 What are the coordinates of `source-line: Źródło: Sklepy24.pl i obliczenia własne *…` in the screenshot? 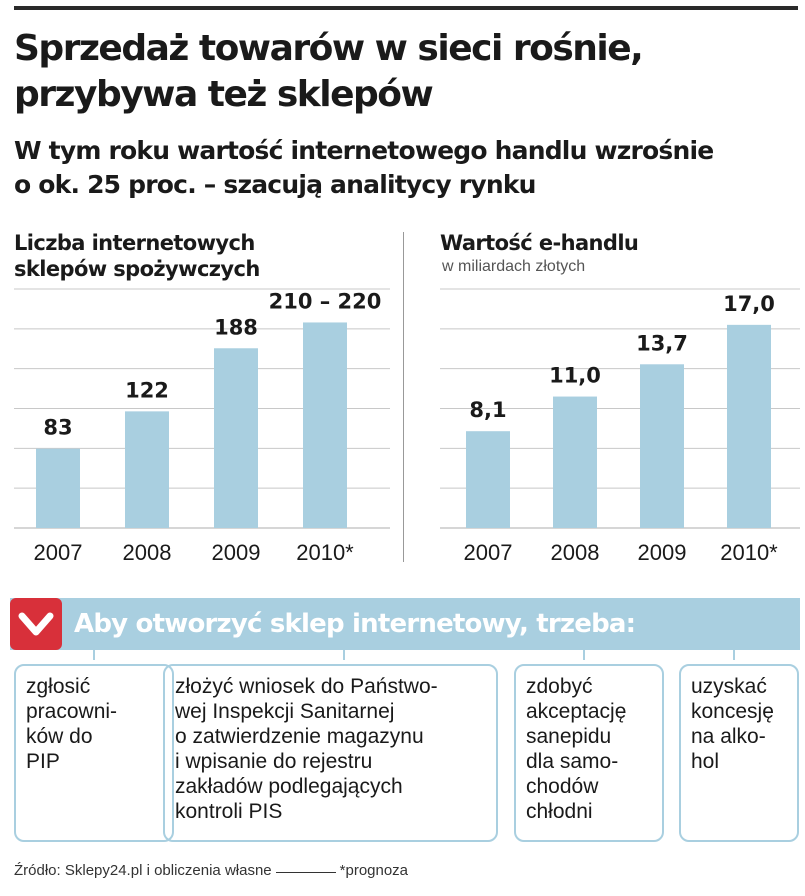 It's located at (211, 870).